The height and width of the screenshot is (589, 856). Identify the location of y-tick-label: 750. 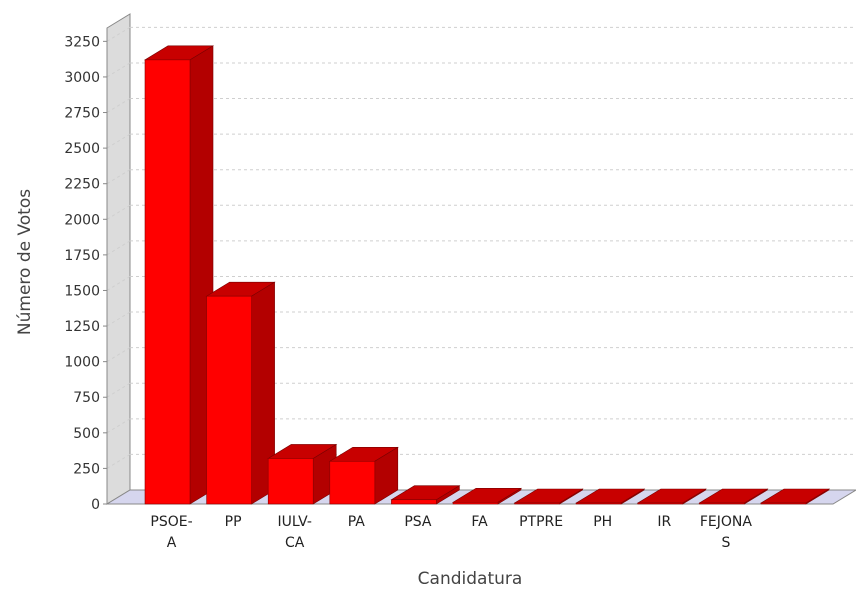
(86, 398).